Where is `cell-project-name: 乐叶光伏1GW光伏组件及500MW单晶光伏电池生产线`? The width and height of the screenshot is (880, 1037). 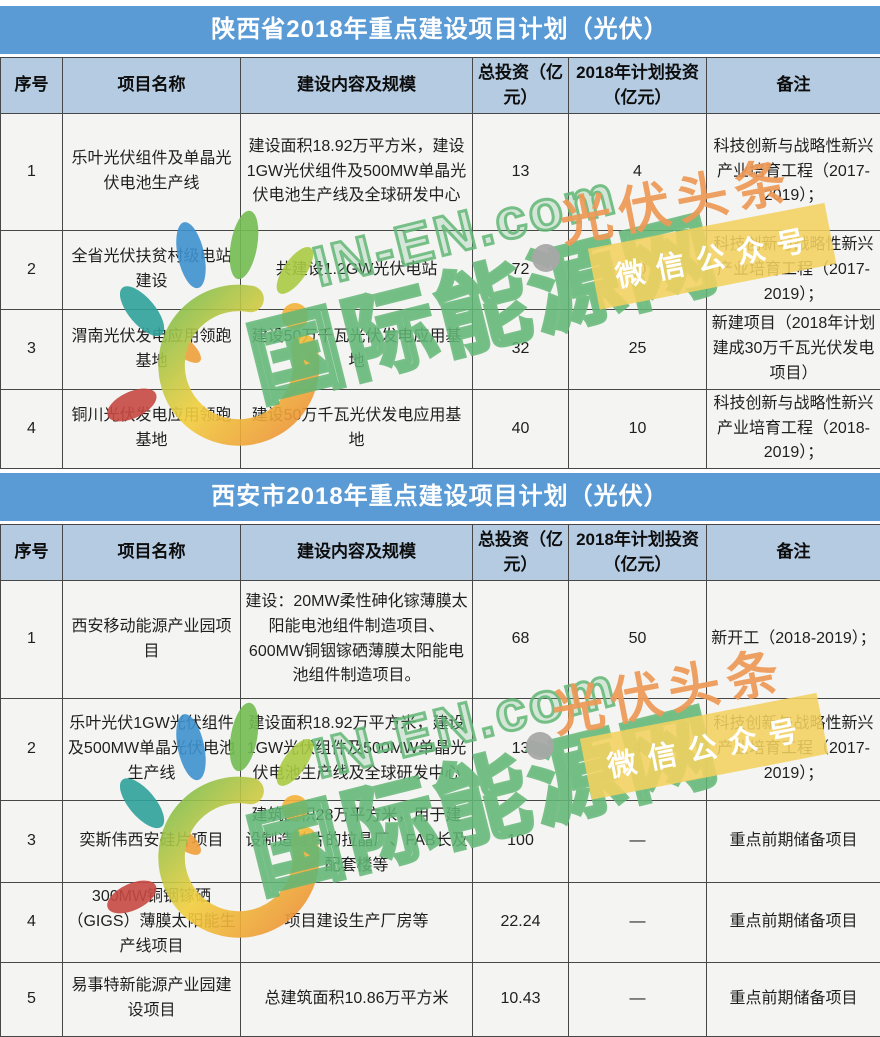
cell-project-name: 乐叶光伏1GW光伏组件及500MW单晶光伏电池生产线 is located at coordinates (152, 750).